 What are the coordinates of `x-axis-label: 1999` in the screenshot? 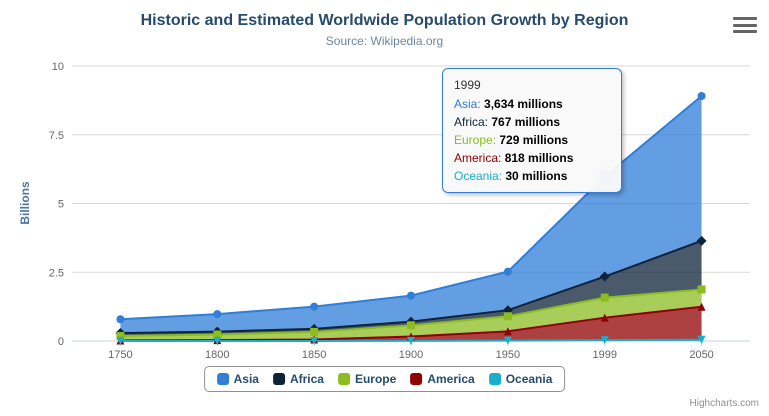 It's located at (604, 355).